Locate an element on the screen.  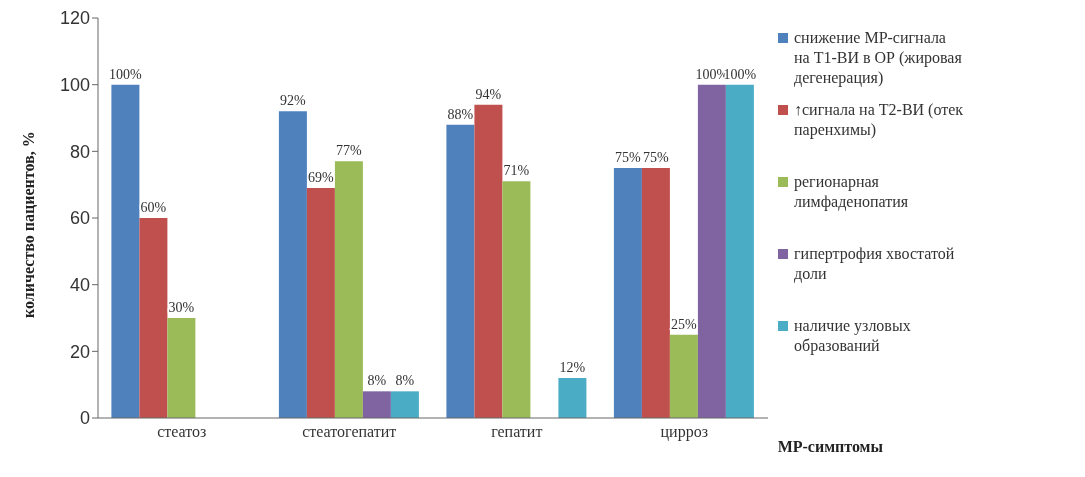
data-label: 60% is located at coordinates (153, 207).